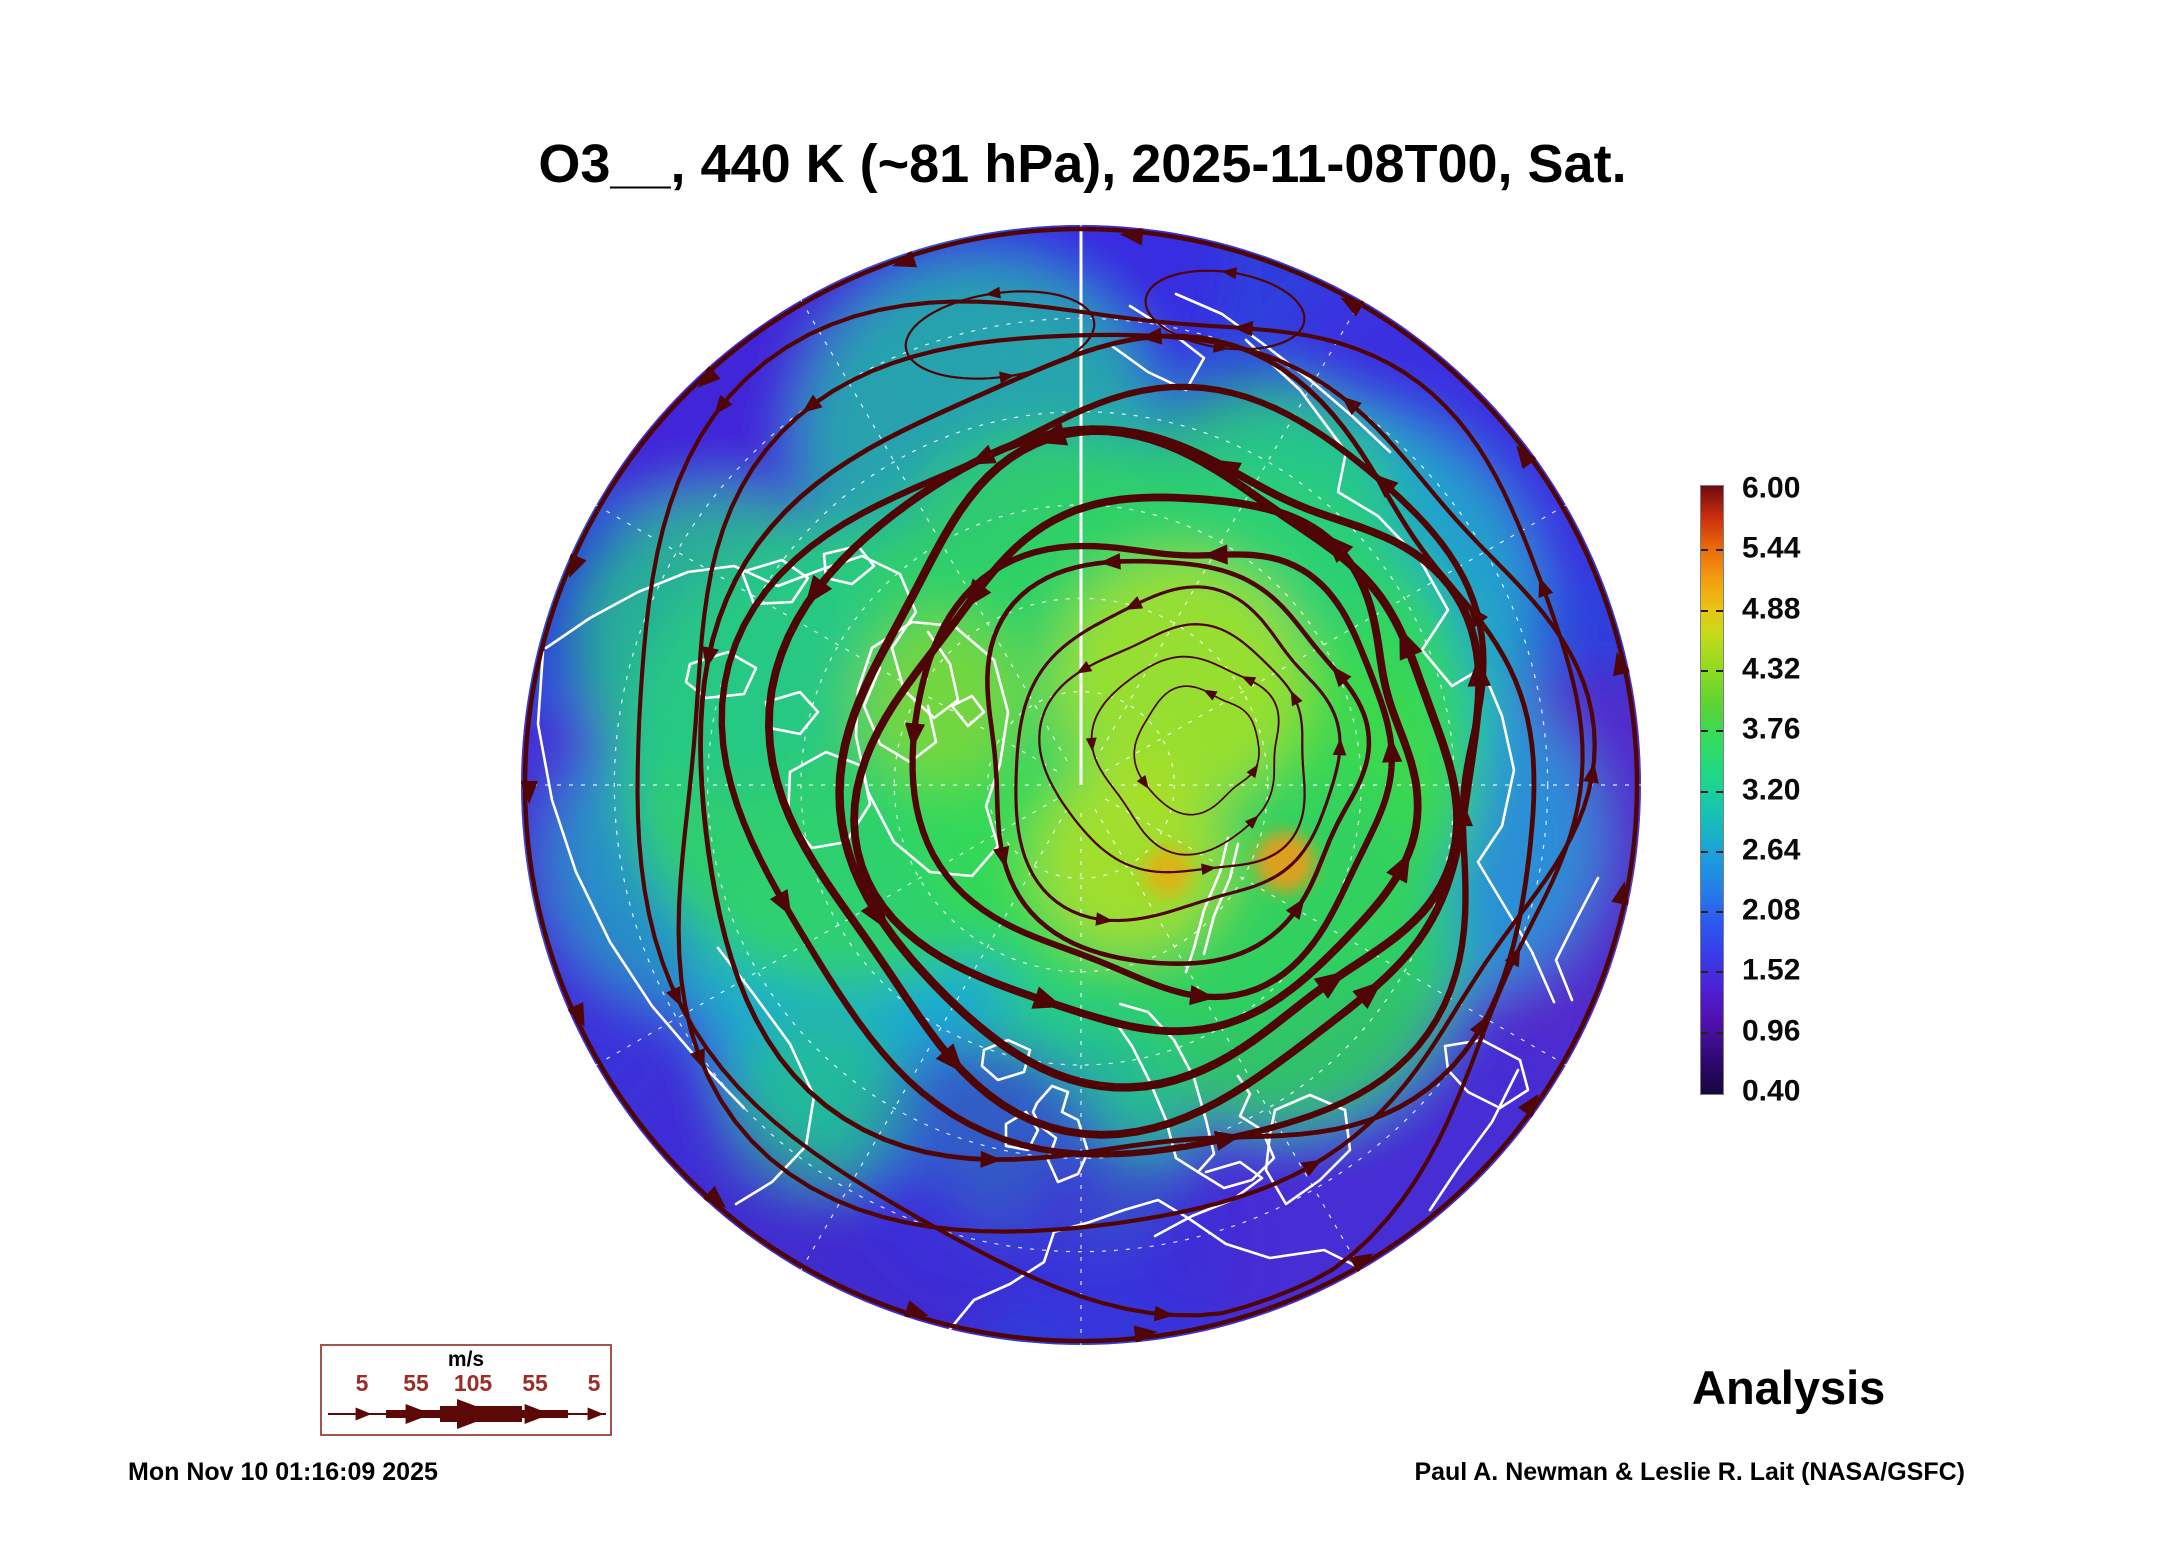  Describe the element at coordinates (535, 1383) in the screenshot. I see `wind-speed-tick-label: 55` at that location.